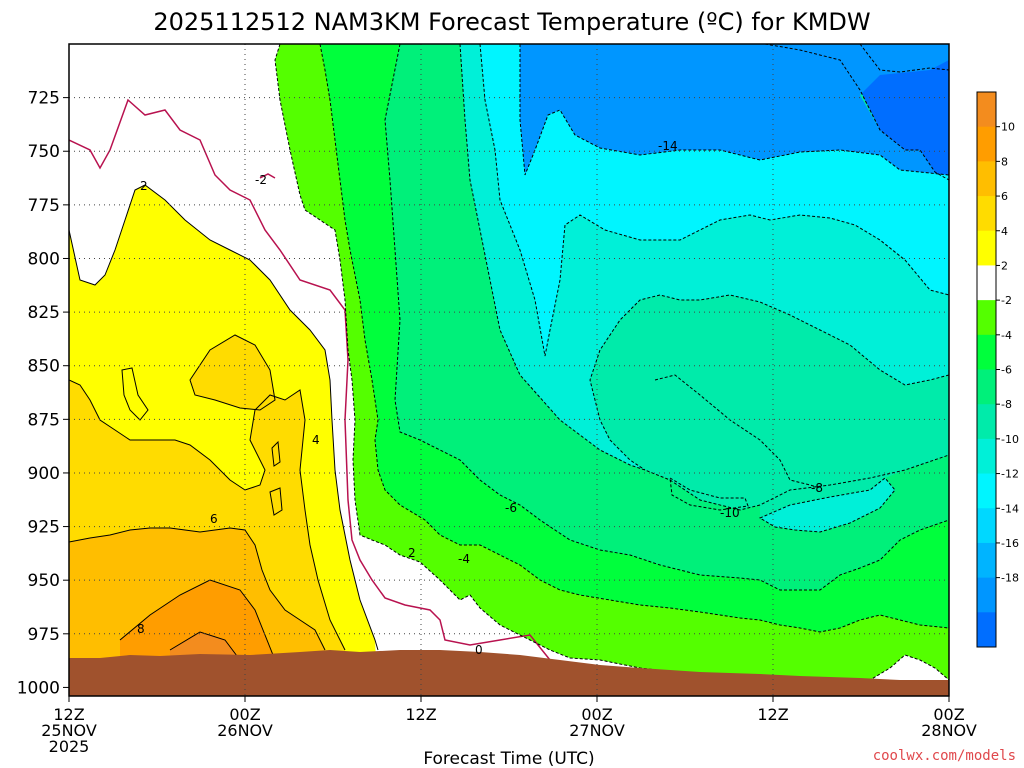 The height and width of the screenshot is (768, 1024). I want to click on contour-minus12-core, so click(737, 431).